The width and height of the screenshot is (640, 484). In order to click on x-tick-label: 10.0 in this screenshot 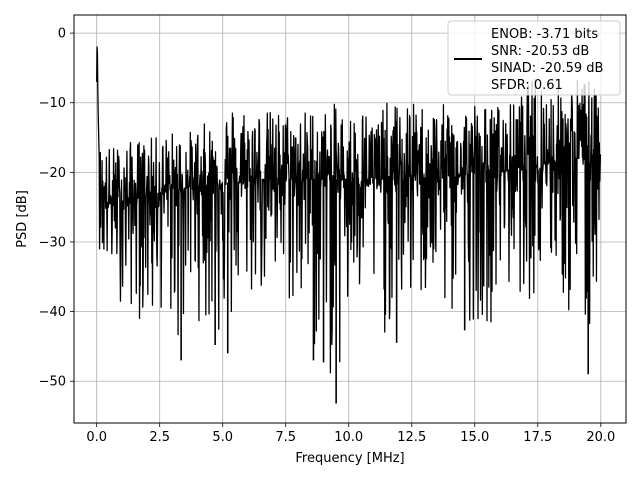, I will do `click(348, 437)`.